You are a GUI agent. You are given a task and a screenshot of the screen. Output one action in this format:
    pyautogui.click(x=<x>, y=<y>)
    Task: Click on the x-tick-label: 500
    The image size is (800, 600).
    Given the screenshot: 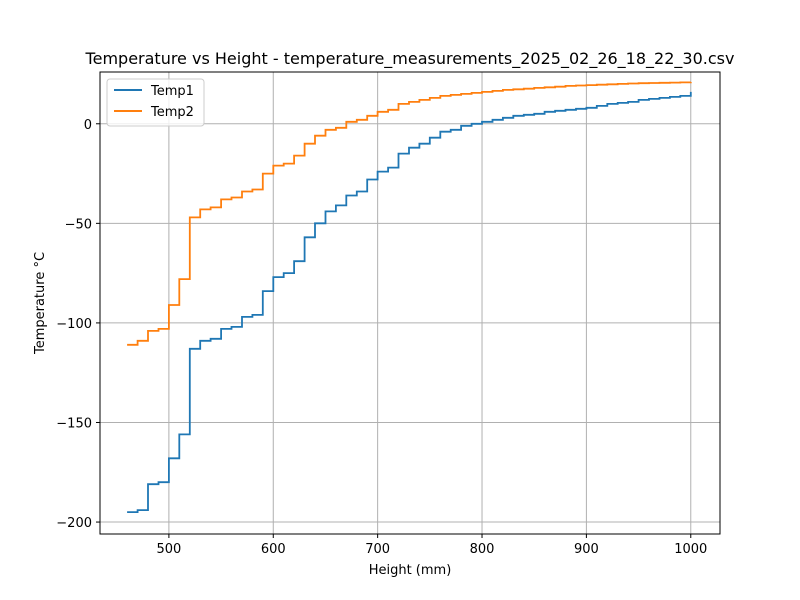 What is the action you would take?
    pyautogui.click(x=168, y=549)
    